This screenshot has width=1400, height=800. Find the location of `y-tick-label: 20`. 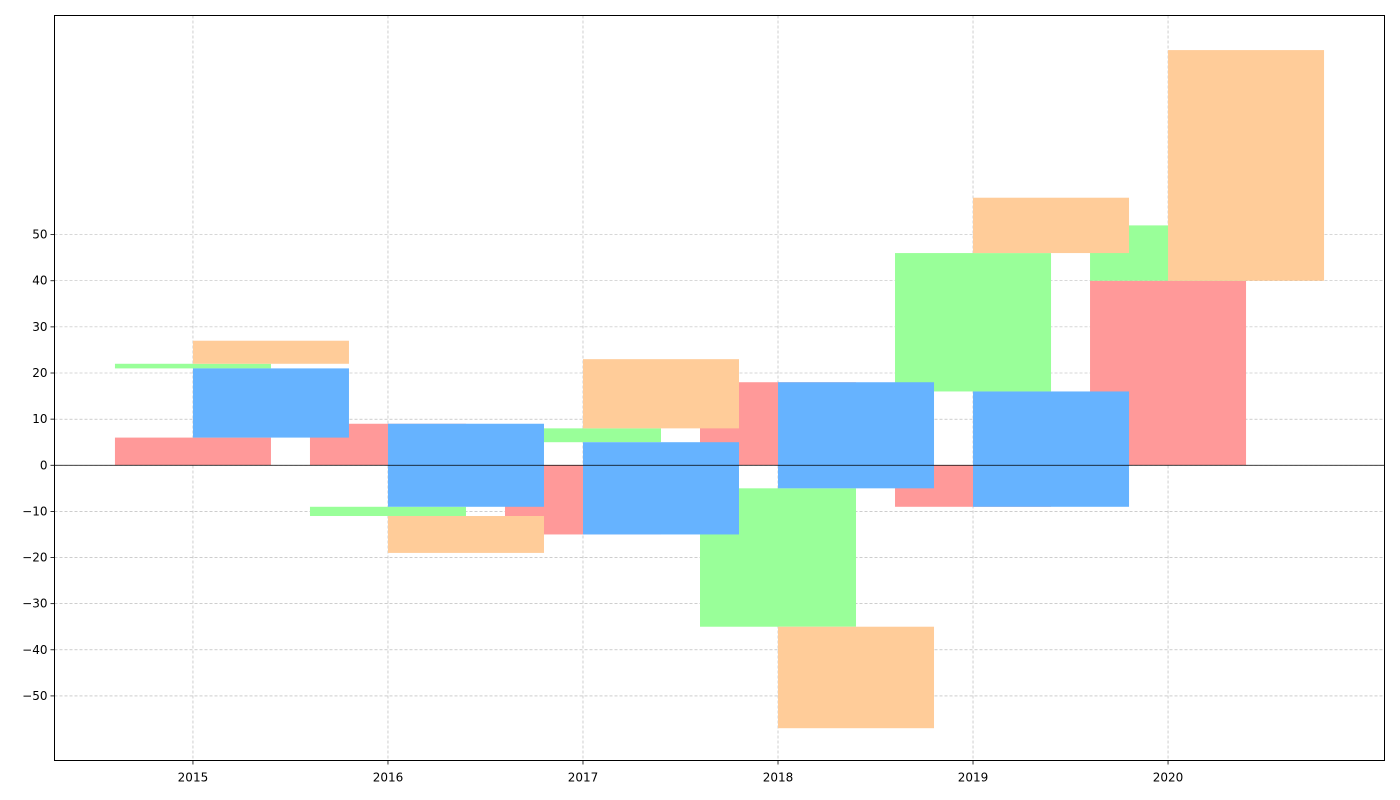

y-tick-label: 20 is located at coordinates (39, 373).